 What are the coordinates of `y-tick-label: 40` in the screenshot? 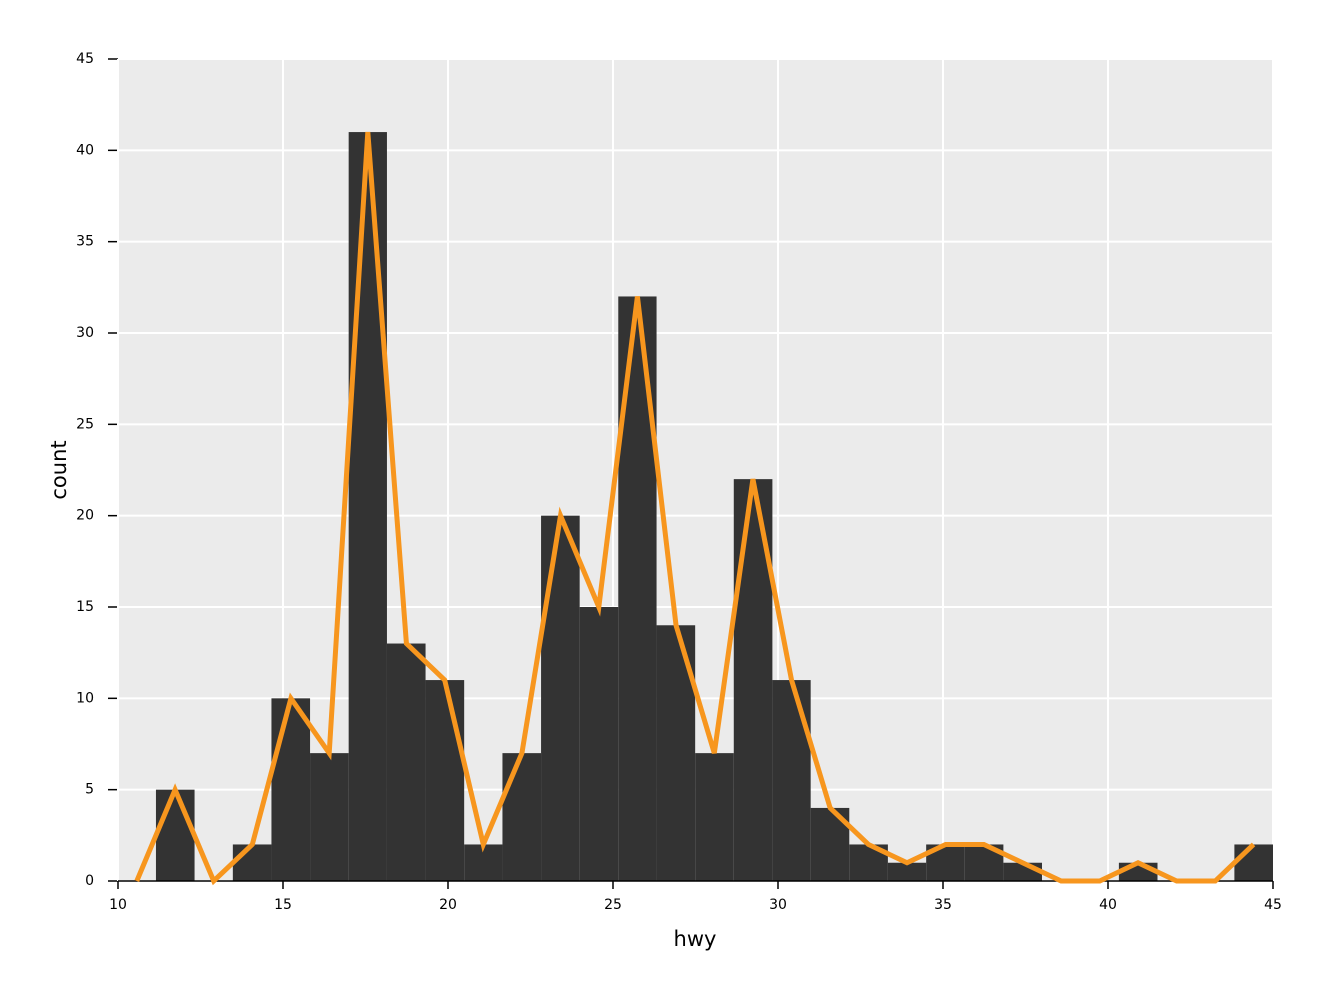 It's located at (85, 150).